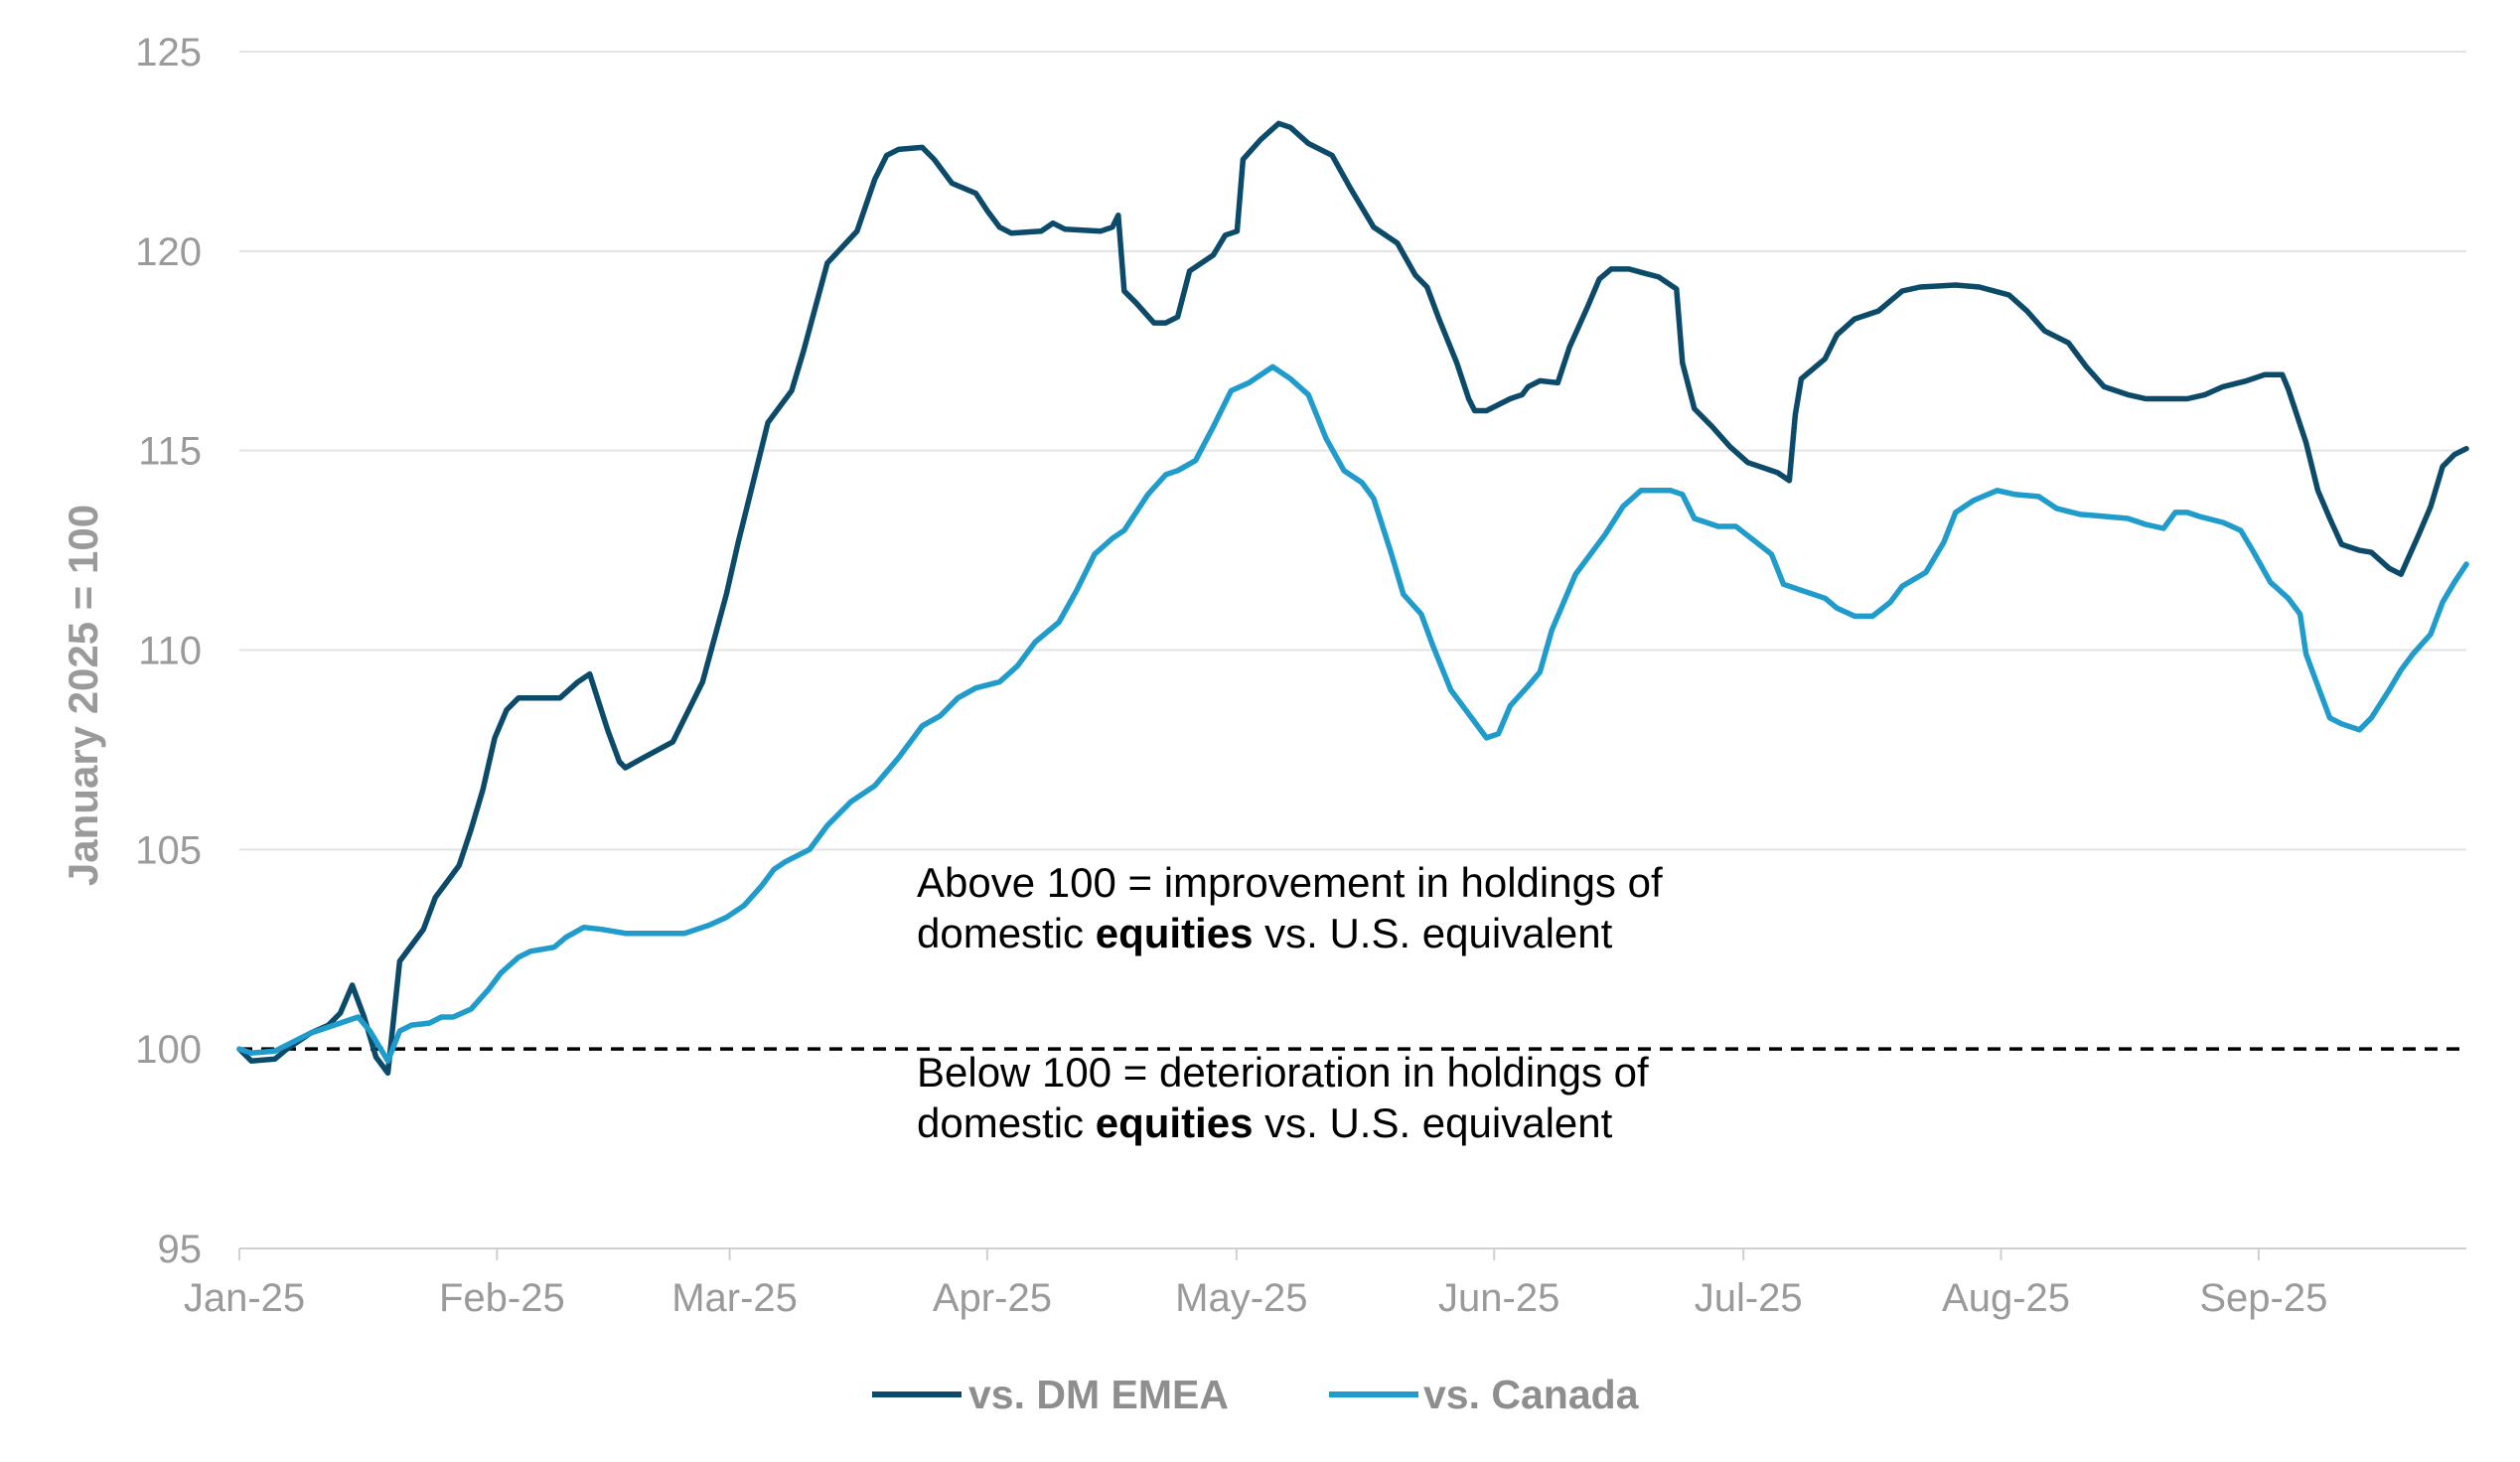  Describe the element at coordinates (170, 452) in the screenshot. I see `y-tick-label: 115` at that location.